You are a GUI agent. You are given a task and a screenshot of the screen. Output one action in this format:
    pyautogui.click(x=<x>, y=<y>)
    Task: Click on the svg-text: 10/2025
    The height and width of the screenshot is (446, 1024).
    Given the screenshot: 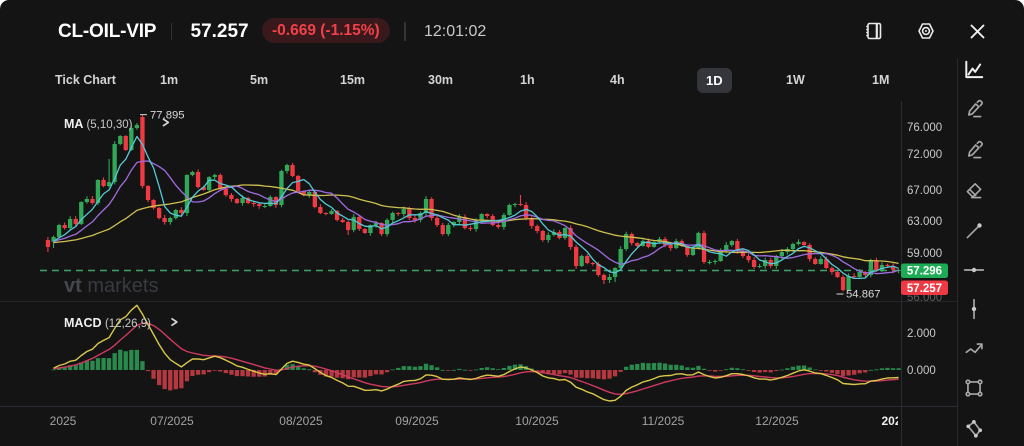 What is the action you would take?
    pyautogui.click(x=537, y=421)
    